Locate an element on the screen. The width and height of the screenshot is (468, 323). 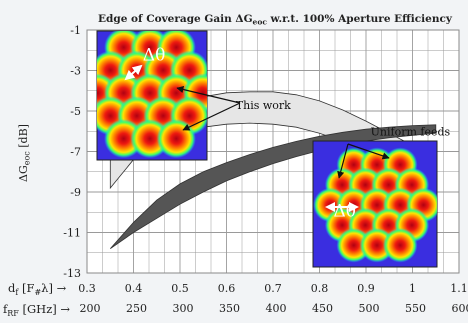
y-tick-label: -7 is located at coordinates (75, 152).